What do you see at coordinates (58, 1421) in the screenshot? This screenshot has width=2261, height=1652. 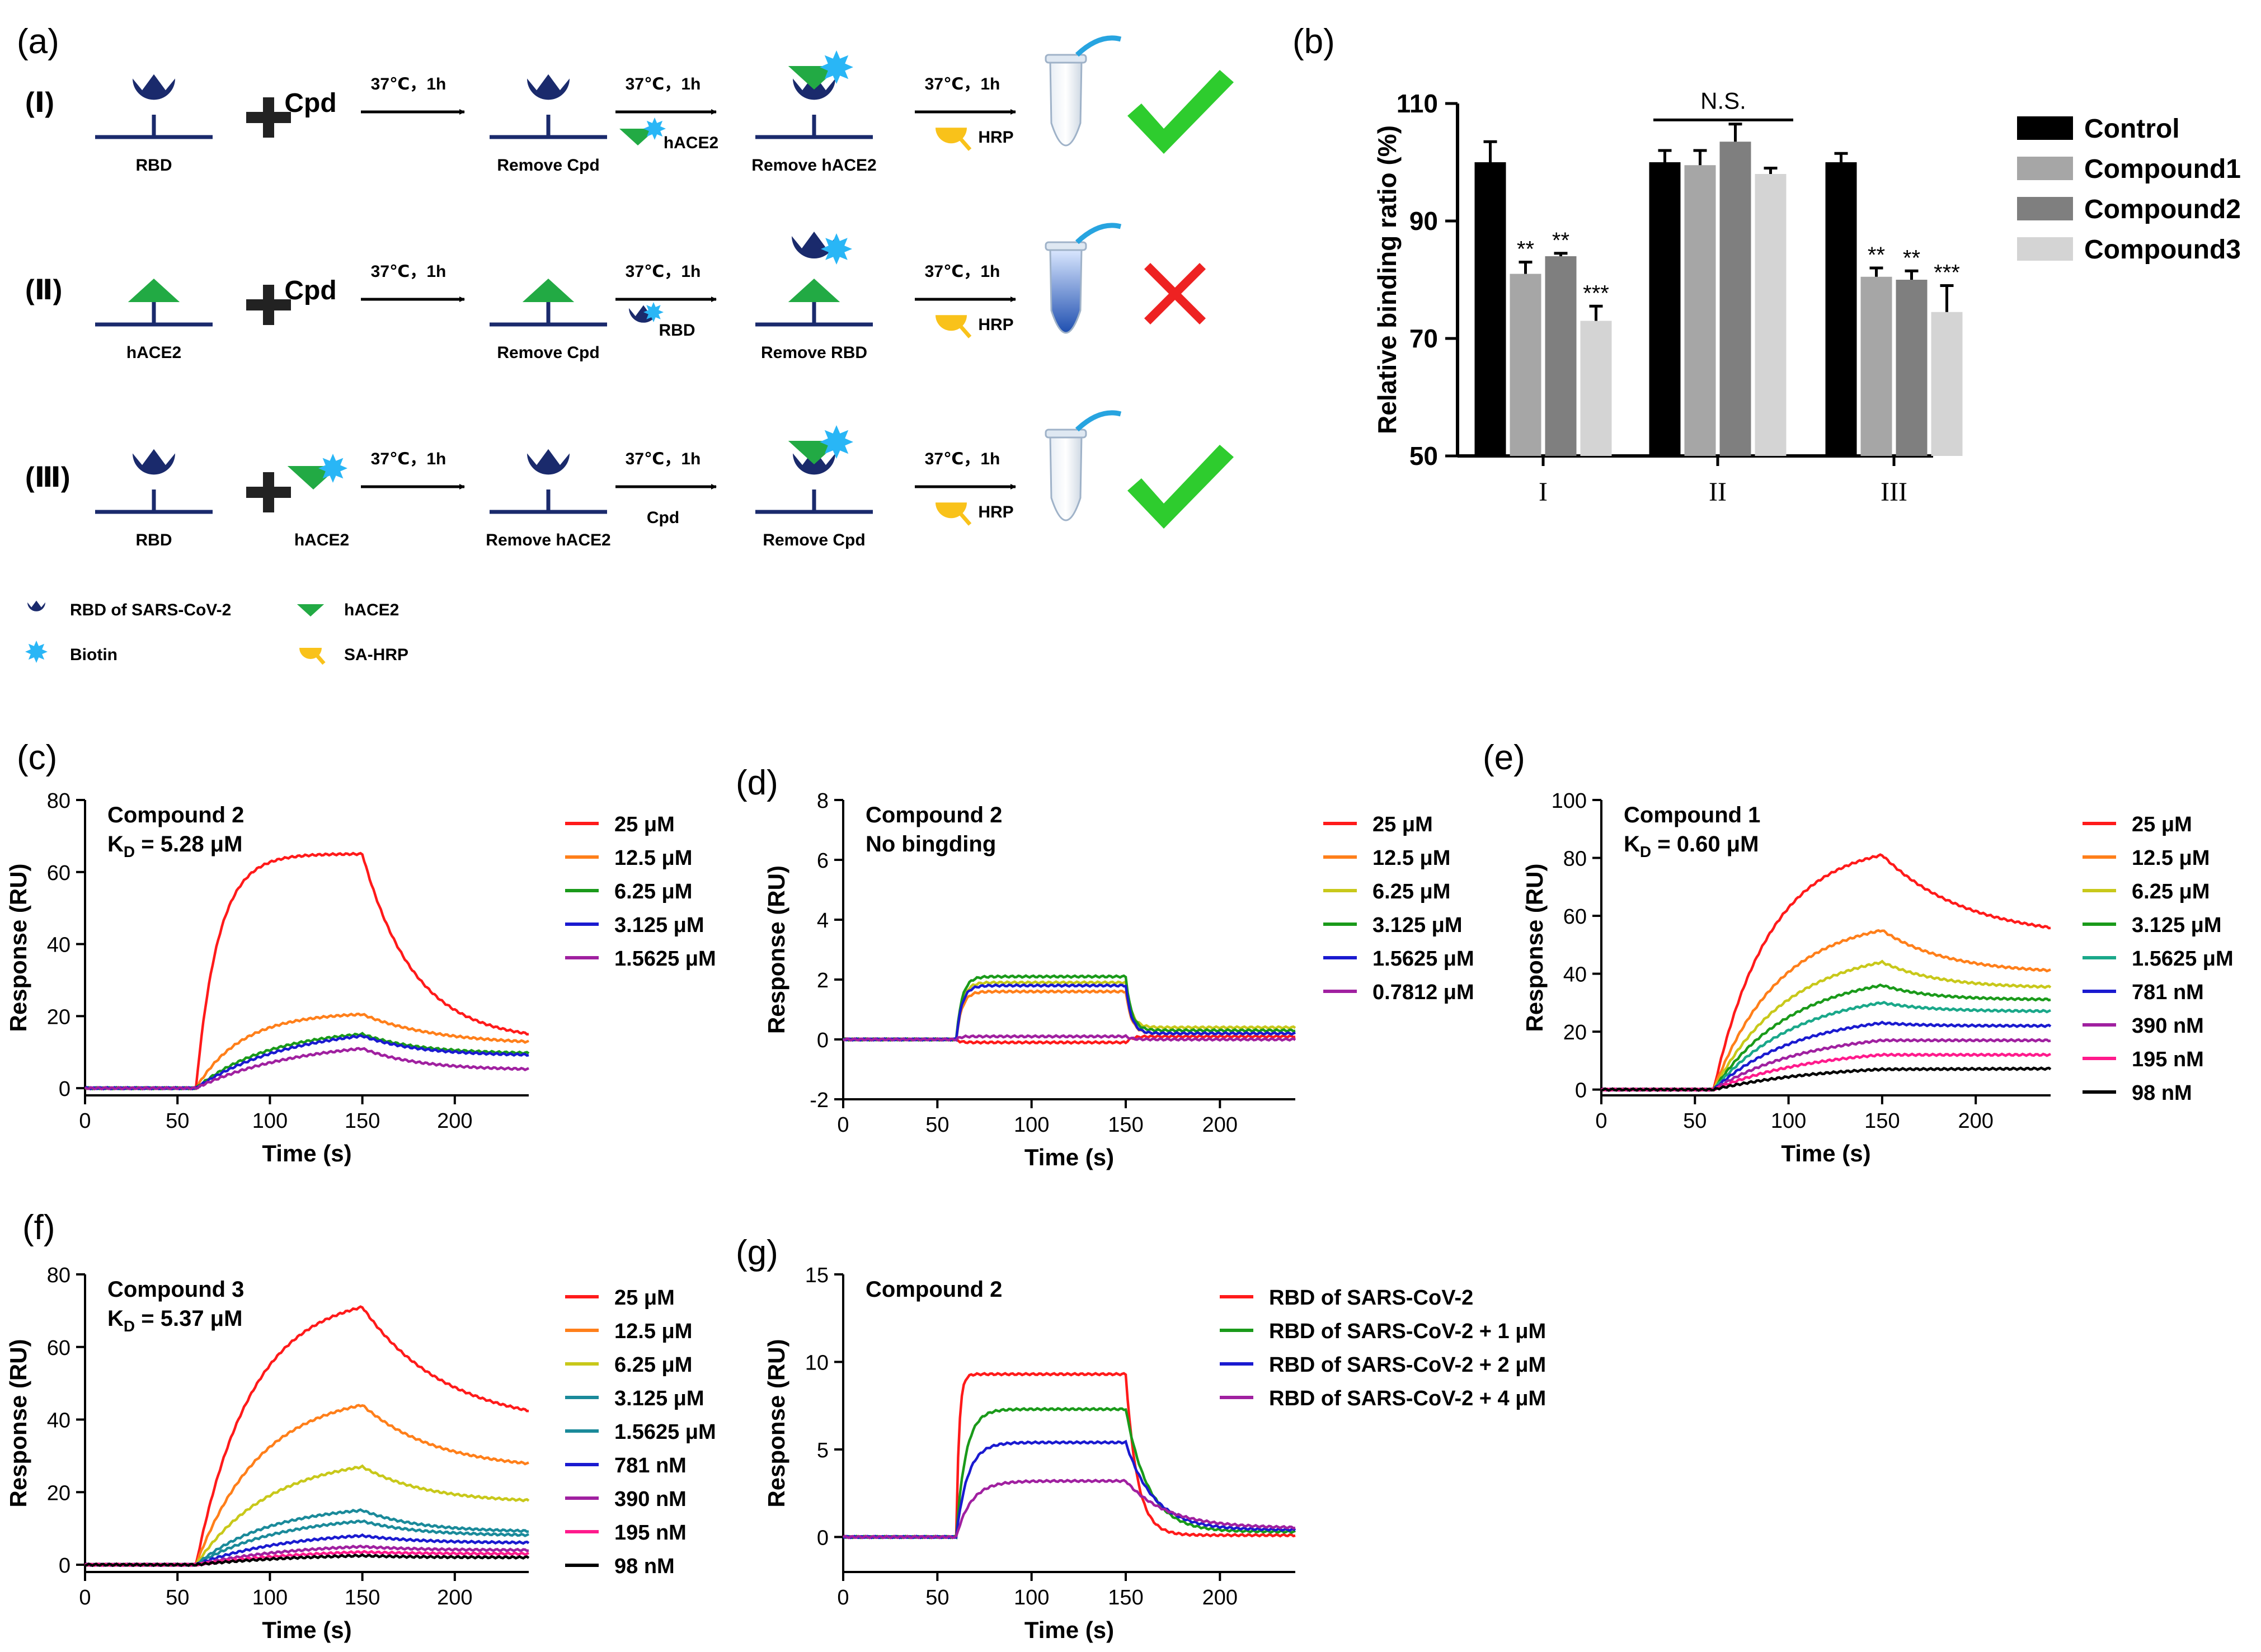 I see `y-tick-label: 40` at bounding box center [58, 1421].